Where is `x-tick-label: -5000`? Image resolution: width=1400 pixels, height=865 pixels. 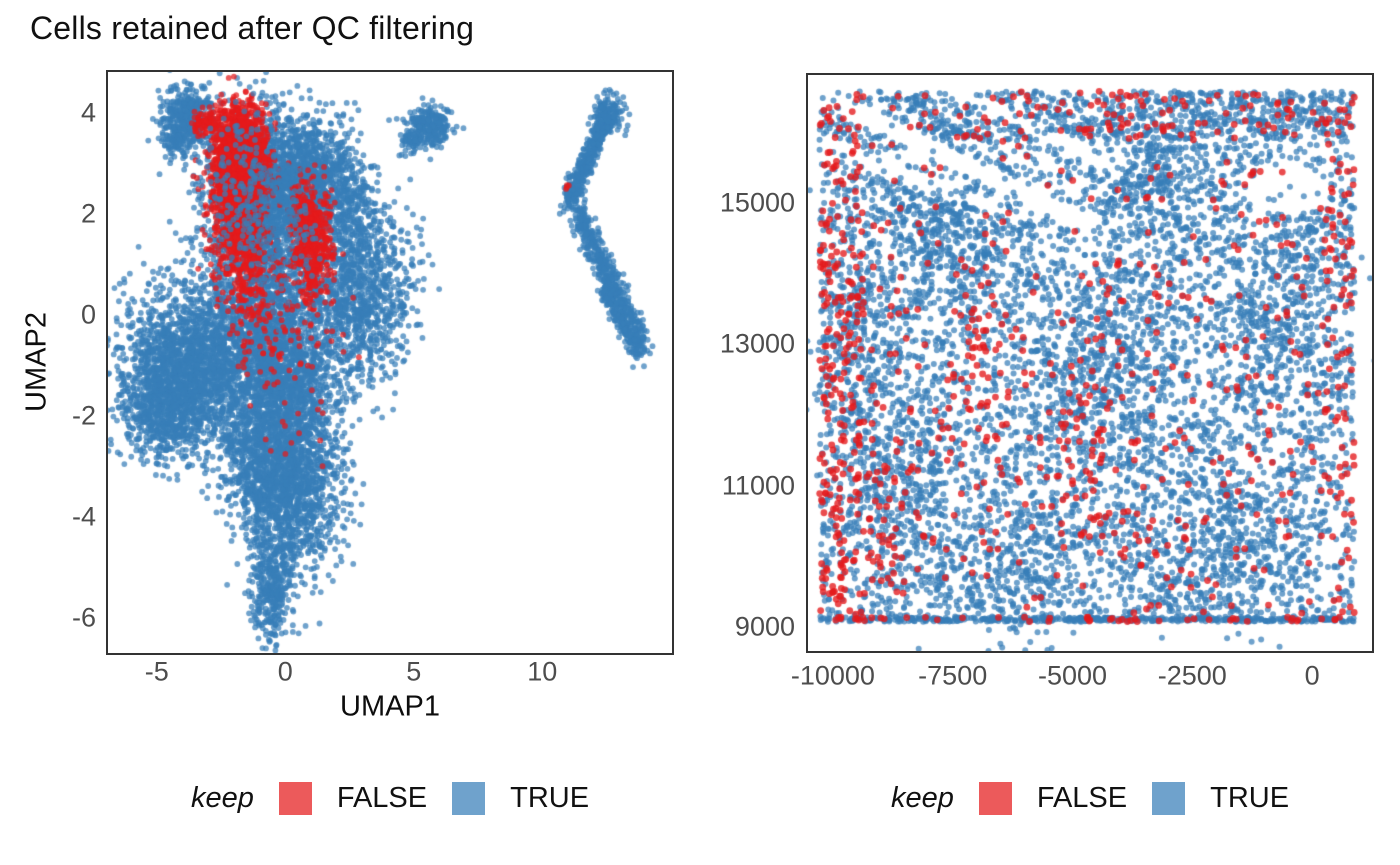
x-tick-label: -5000 is located at coordinates (1072, 675).